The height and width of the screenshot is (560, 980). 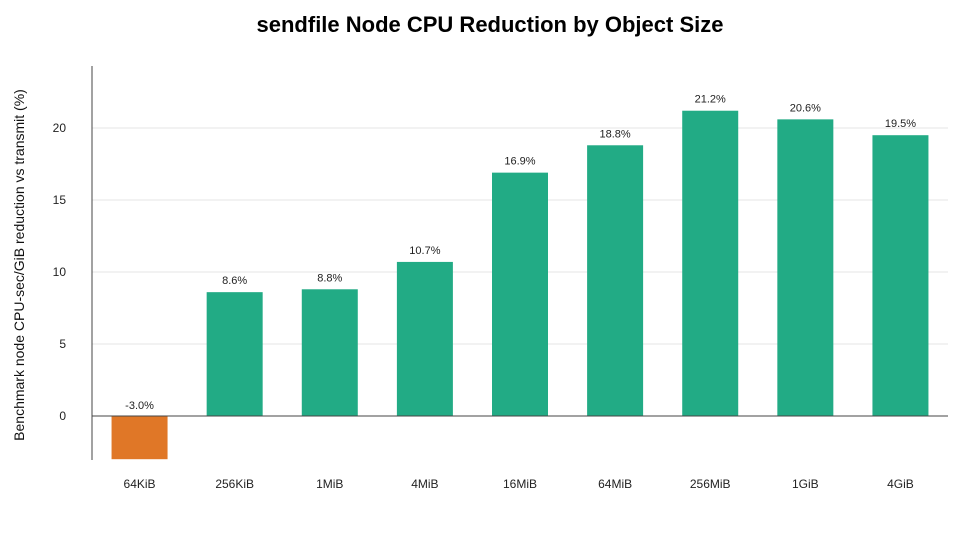 I want to click on x-tick-label: 4MiB, so click(x=424, y=484).